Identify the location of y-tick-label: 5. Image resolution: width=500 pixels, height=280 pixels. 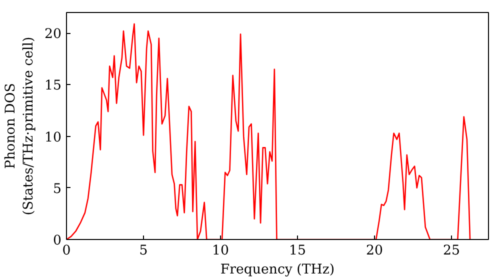
(57, 189).